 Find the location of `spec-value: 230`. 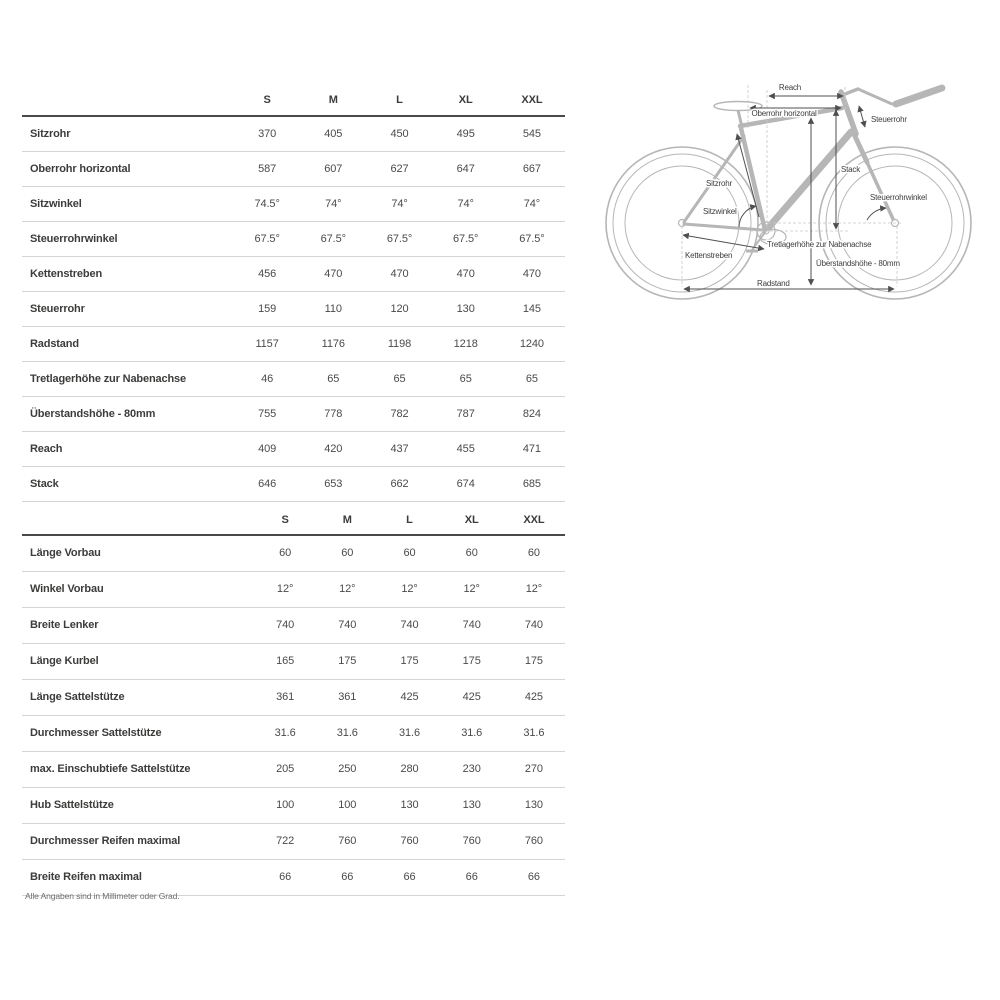

spec-value: 230 is located at coordinates (471, 769).